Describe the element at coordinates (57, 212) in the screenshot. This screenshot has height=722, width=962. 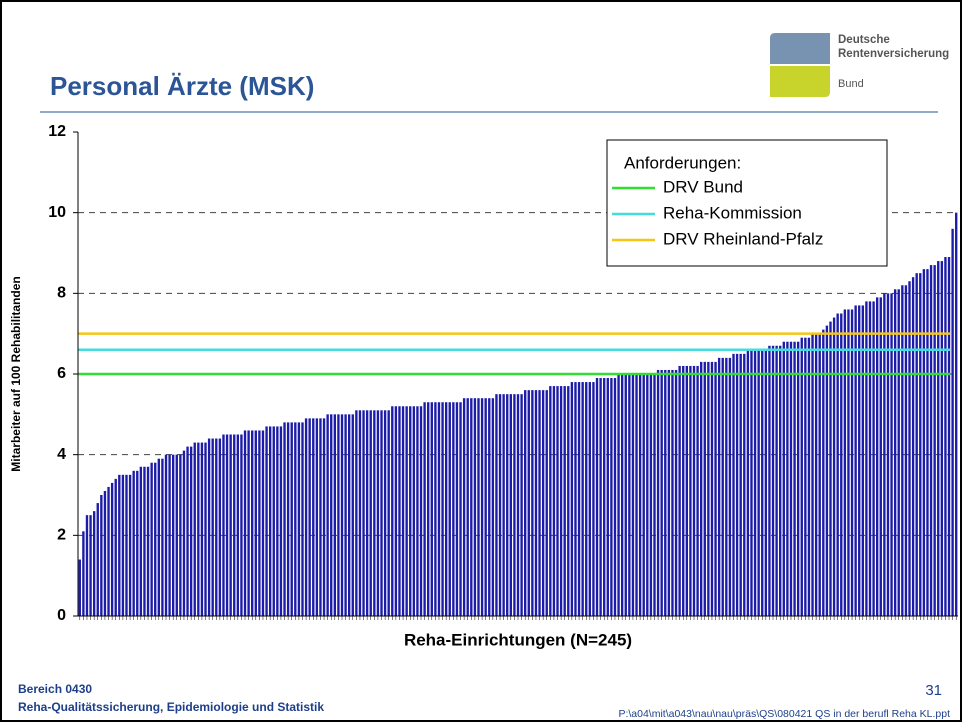
I see `y-tick-label: 10` at that location.